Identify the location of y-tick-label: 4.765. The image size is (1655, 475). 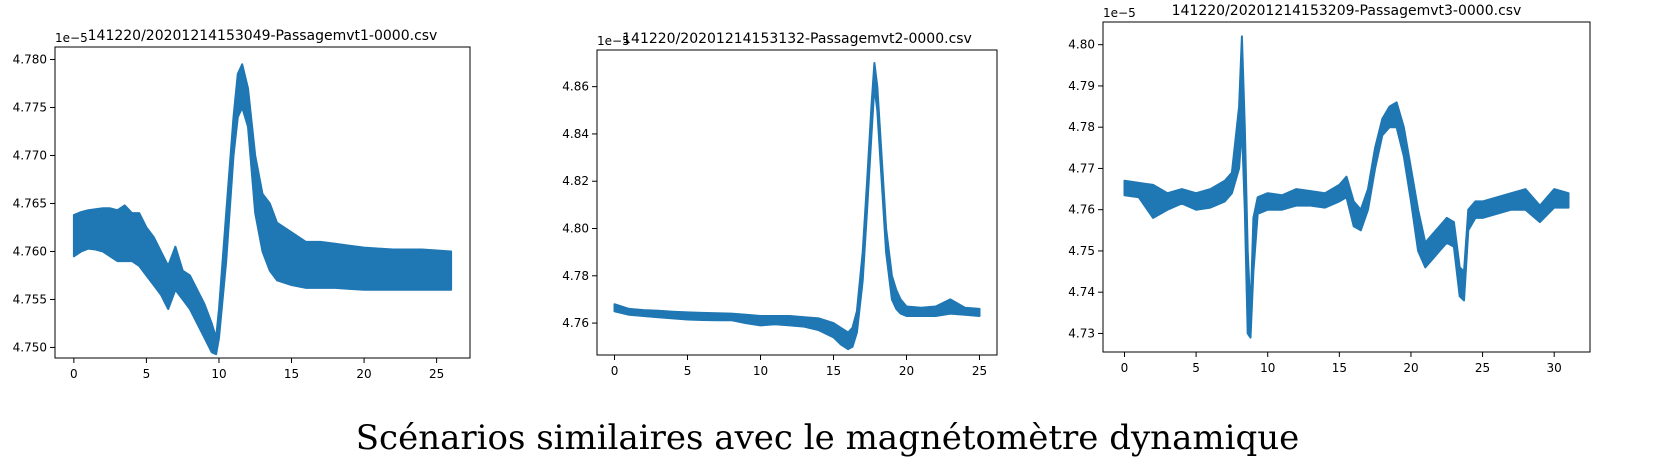
(30, 203).